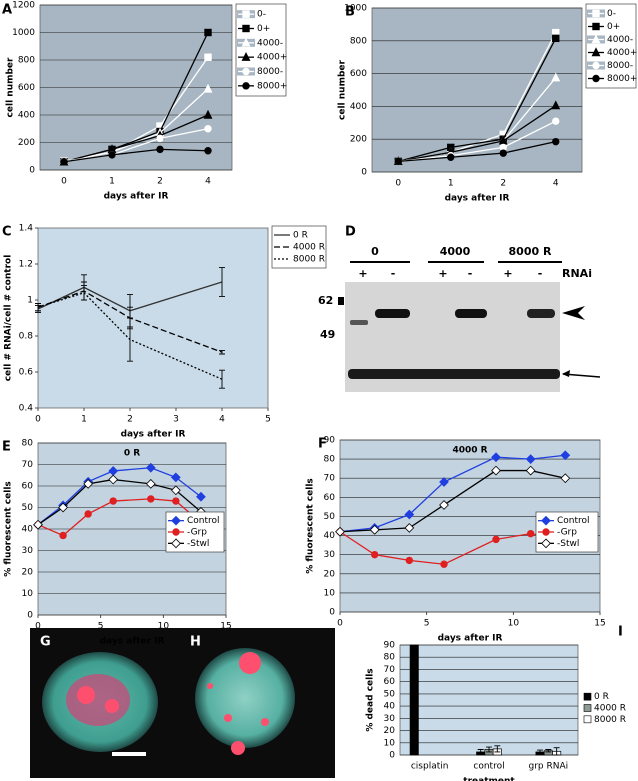  Describe the element at coordinates (11, 87) in the screenshot. I see `y-axis-label: cell number` at that location.